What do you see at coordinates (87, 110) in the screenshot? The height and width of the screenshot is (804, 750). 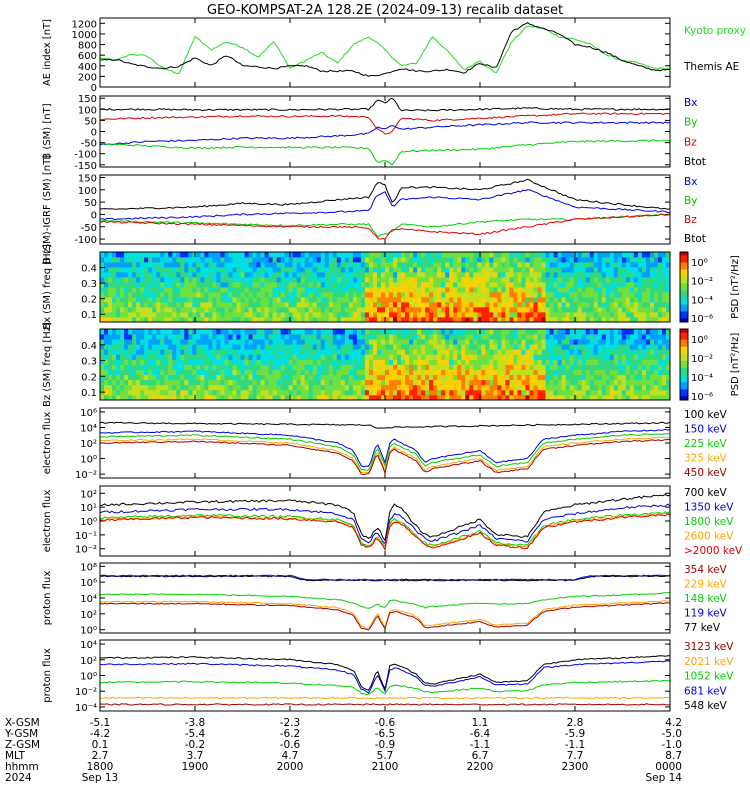 I see `y-tick-label: 100` at bounding box center [87, 110].